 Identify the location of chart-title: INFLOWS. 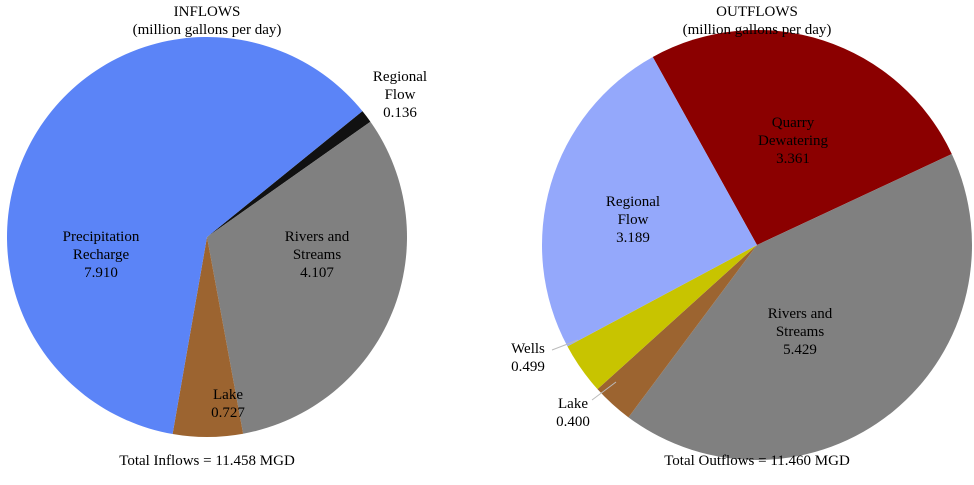
(207, 12).